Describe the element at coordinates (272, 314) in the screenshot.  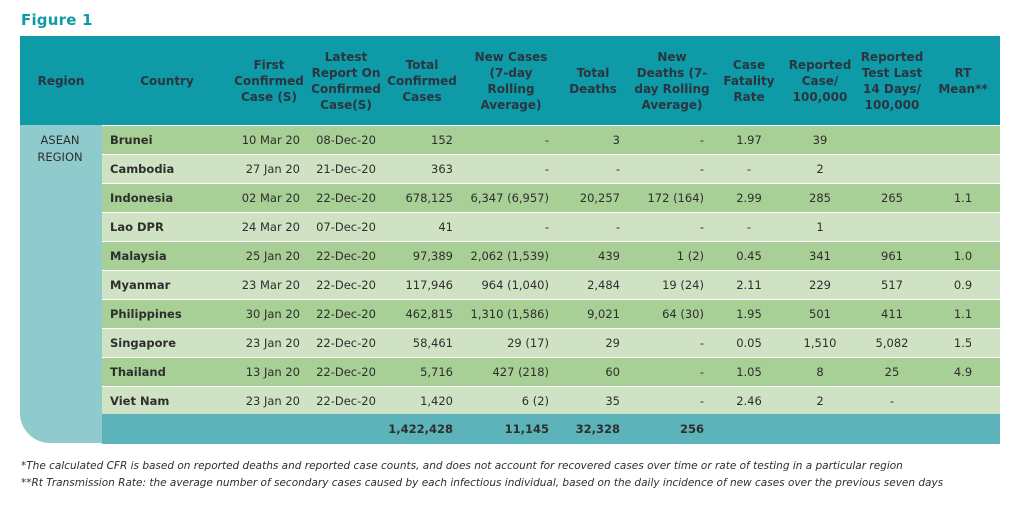
I see `cell-first-case: 30 Jan 20` at that location.